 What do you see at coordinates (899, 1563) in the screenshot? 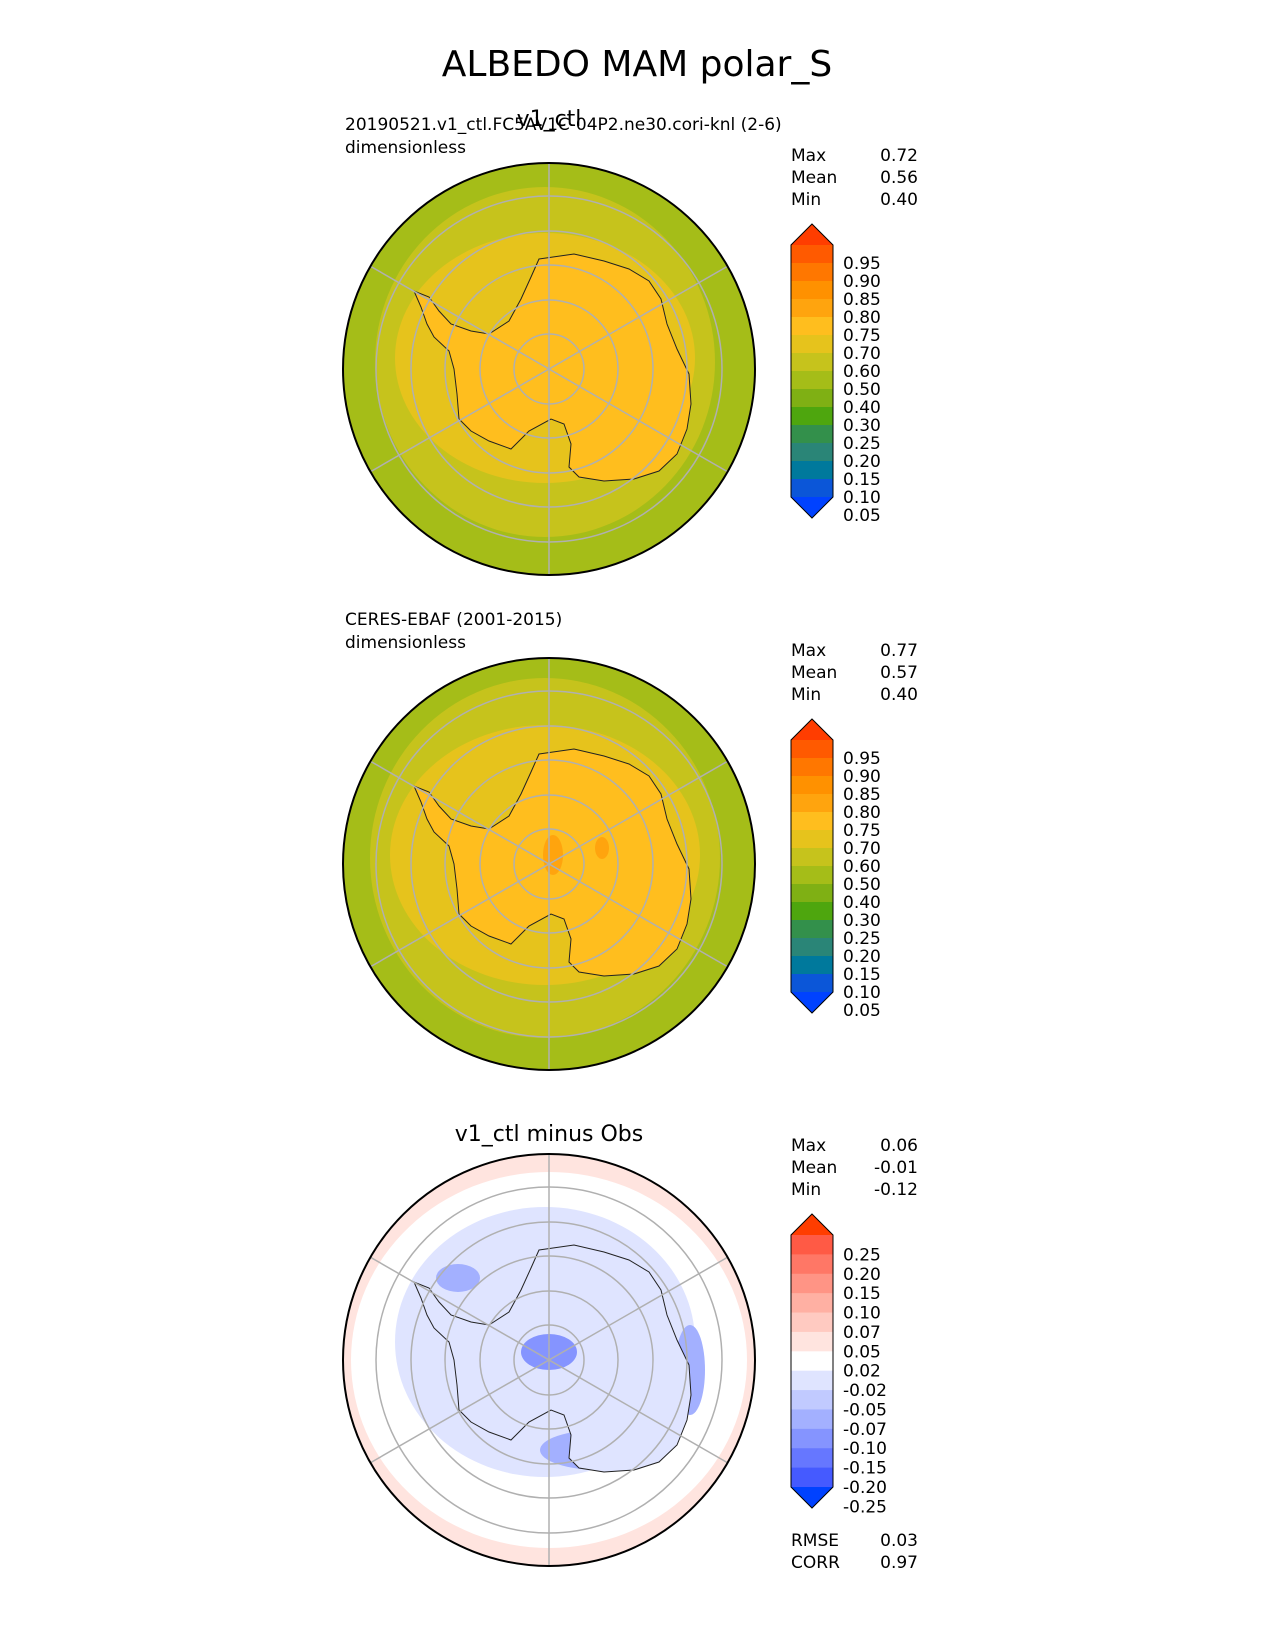
I see `metric-value-corr: 0.97` at bounding box center [899, 1563].